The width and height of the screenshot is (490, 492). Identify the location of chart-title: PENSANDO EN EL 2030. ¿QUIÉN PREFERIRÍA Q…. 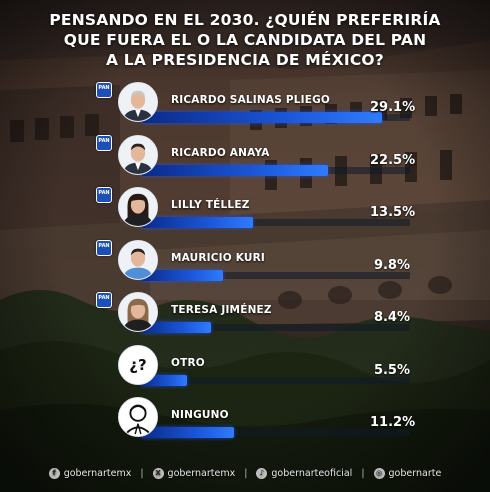
(245, 40).